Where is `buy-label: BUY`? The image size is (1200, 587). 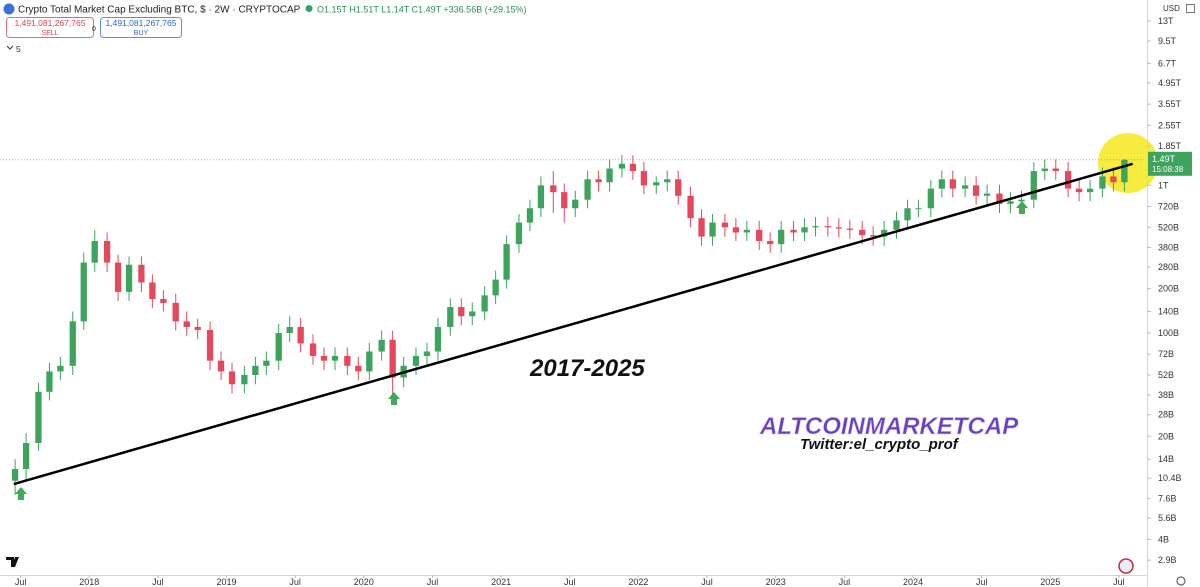
buy-label: BUY is located at coordinates (141, 33).